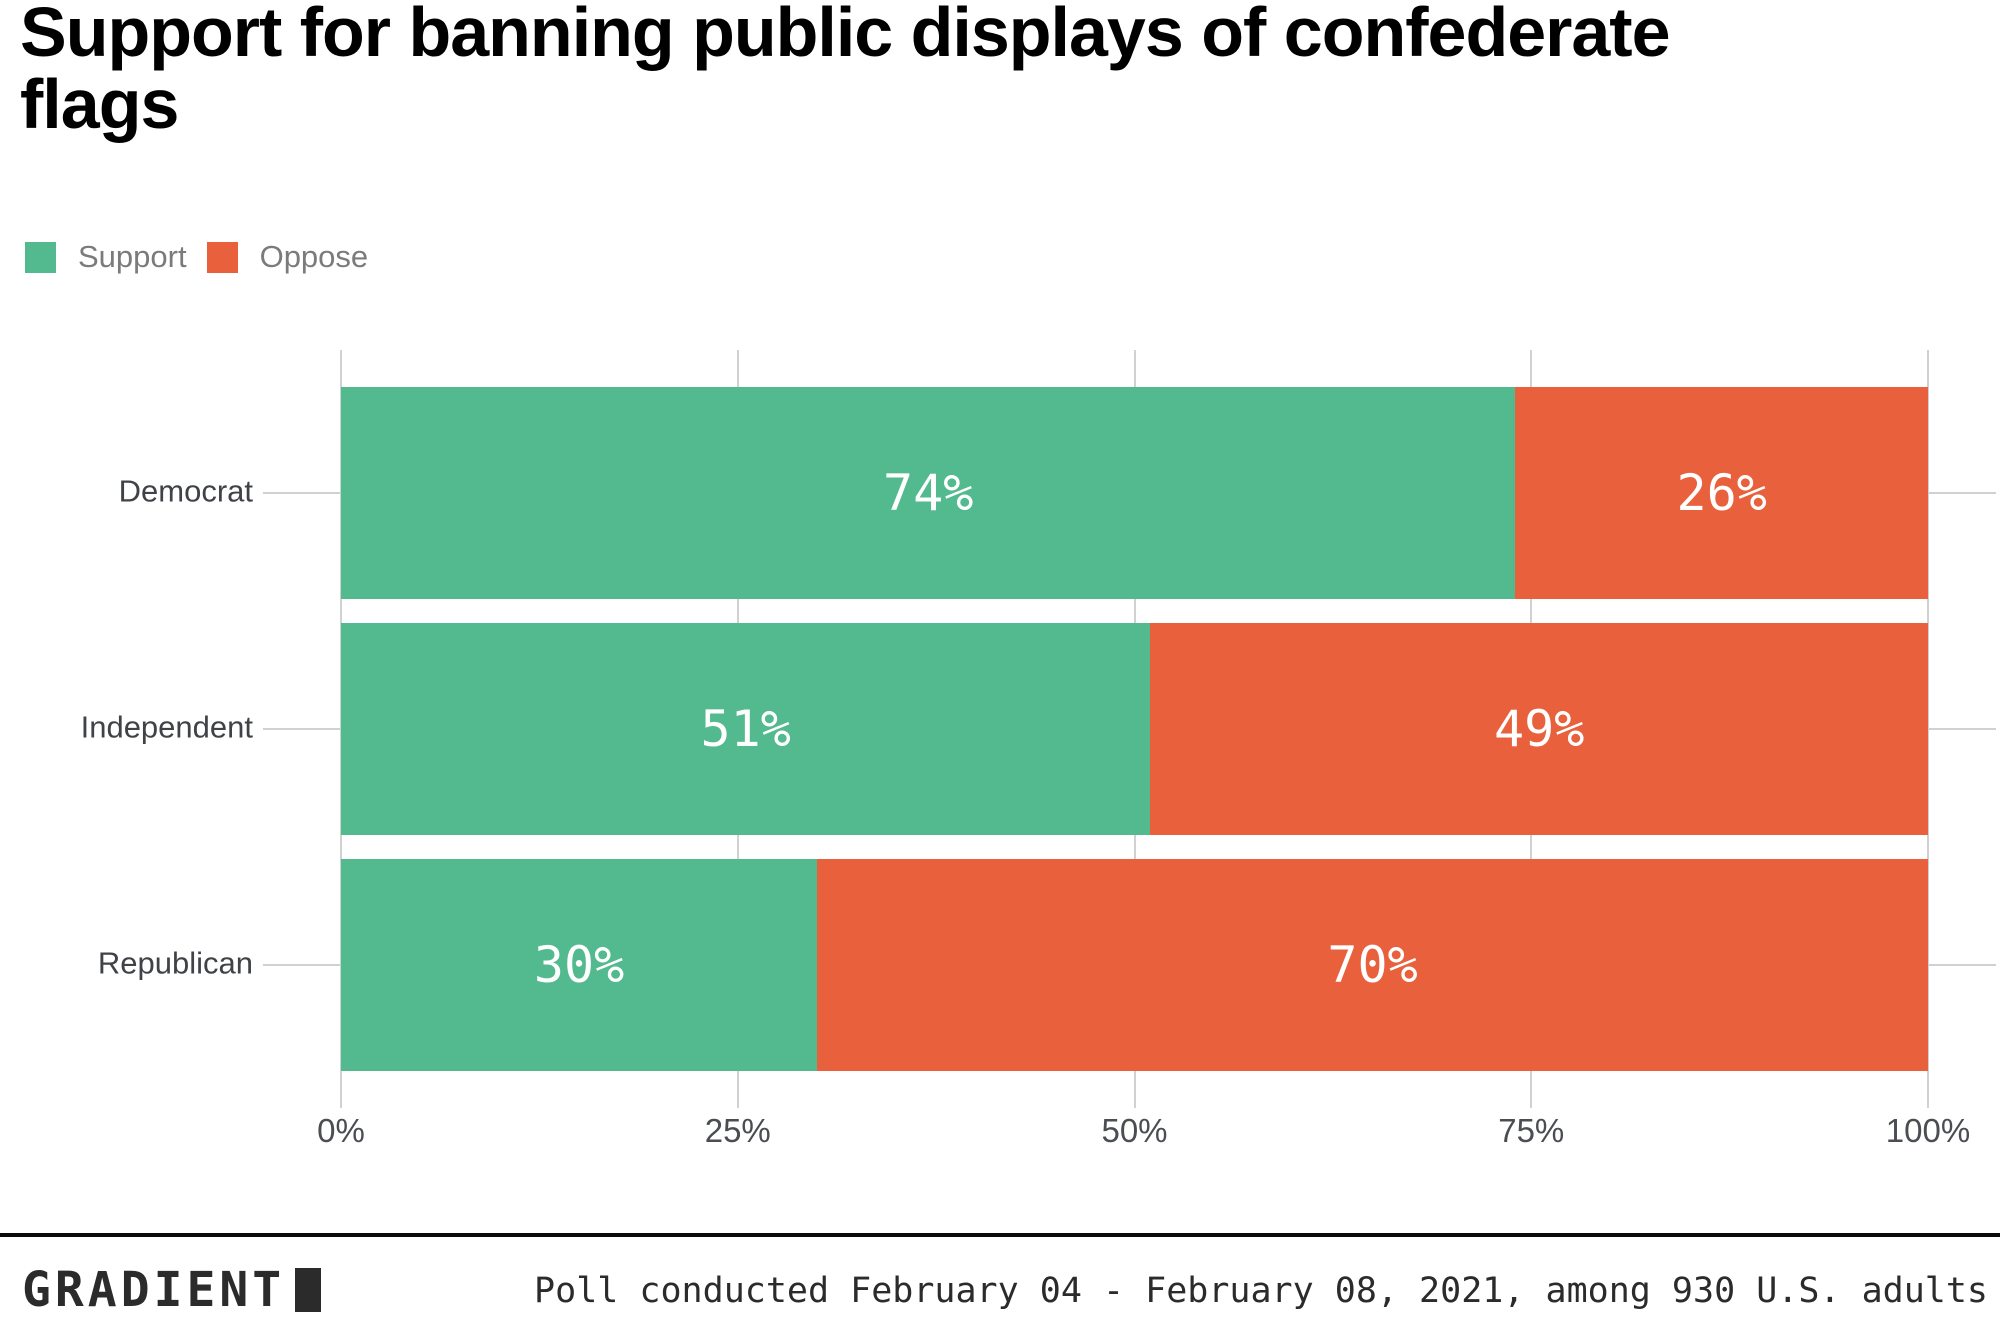 The width and height of the screenshot is (2000, 1333). What do you see at coordinates (341, 1130) in the screenshot?
I see `x-axis-label-0%: 0%` at bounding box center [341, 1130].